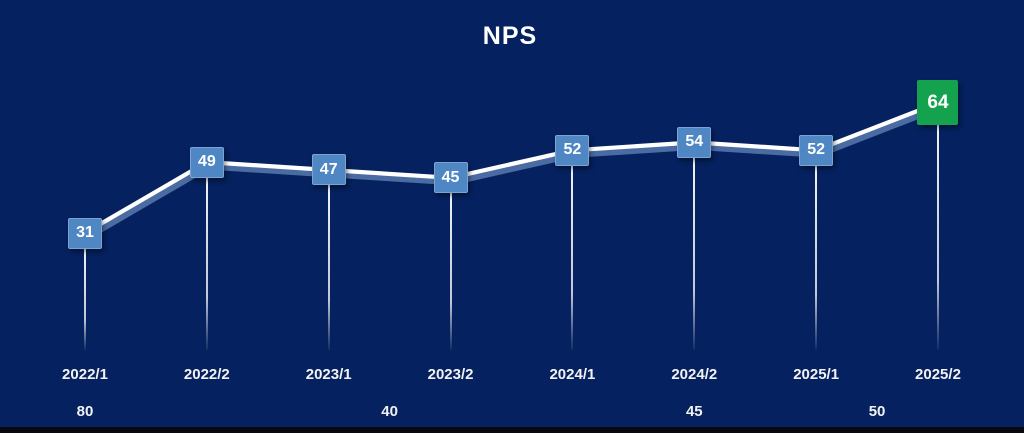 The height and width of the screenshot is (433, 1024). I want to click on x-axis-label: 2025/1, so click(816, 374).